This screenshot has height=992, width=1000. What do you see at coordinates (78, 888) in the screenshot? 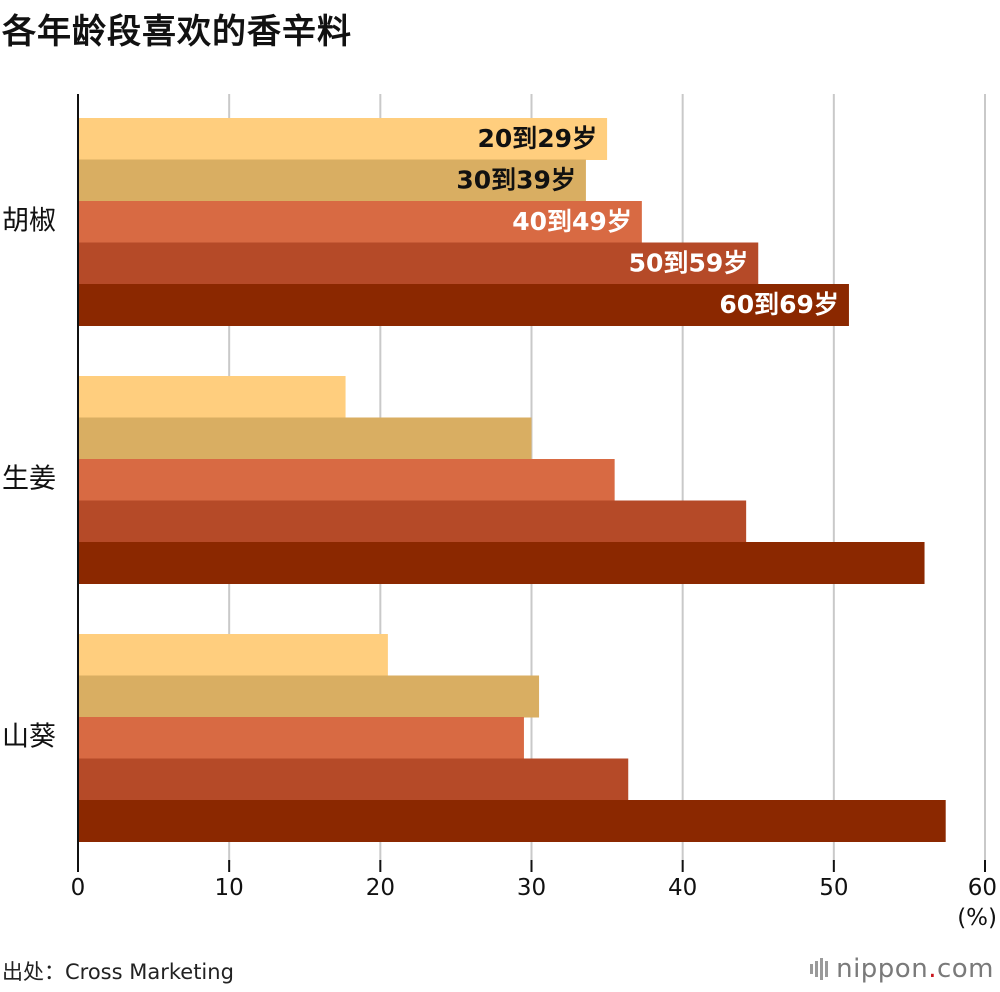
I see `x-tick-label: 0` at bounding box center [78, 888].